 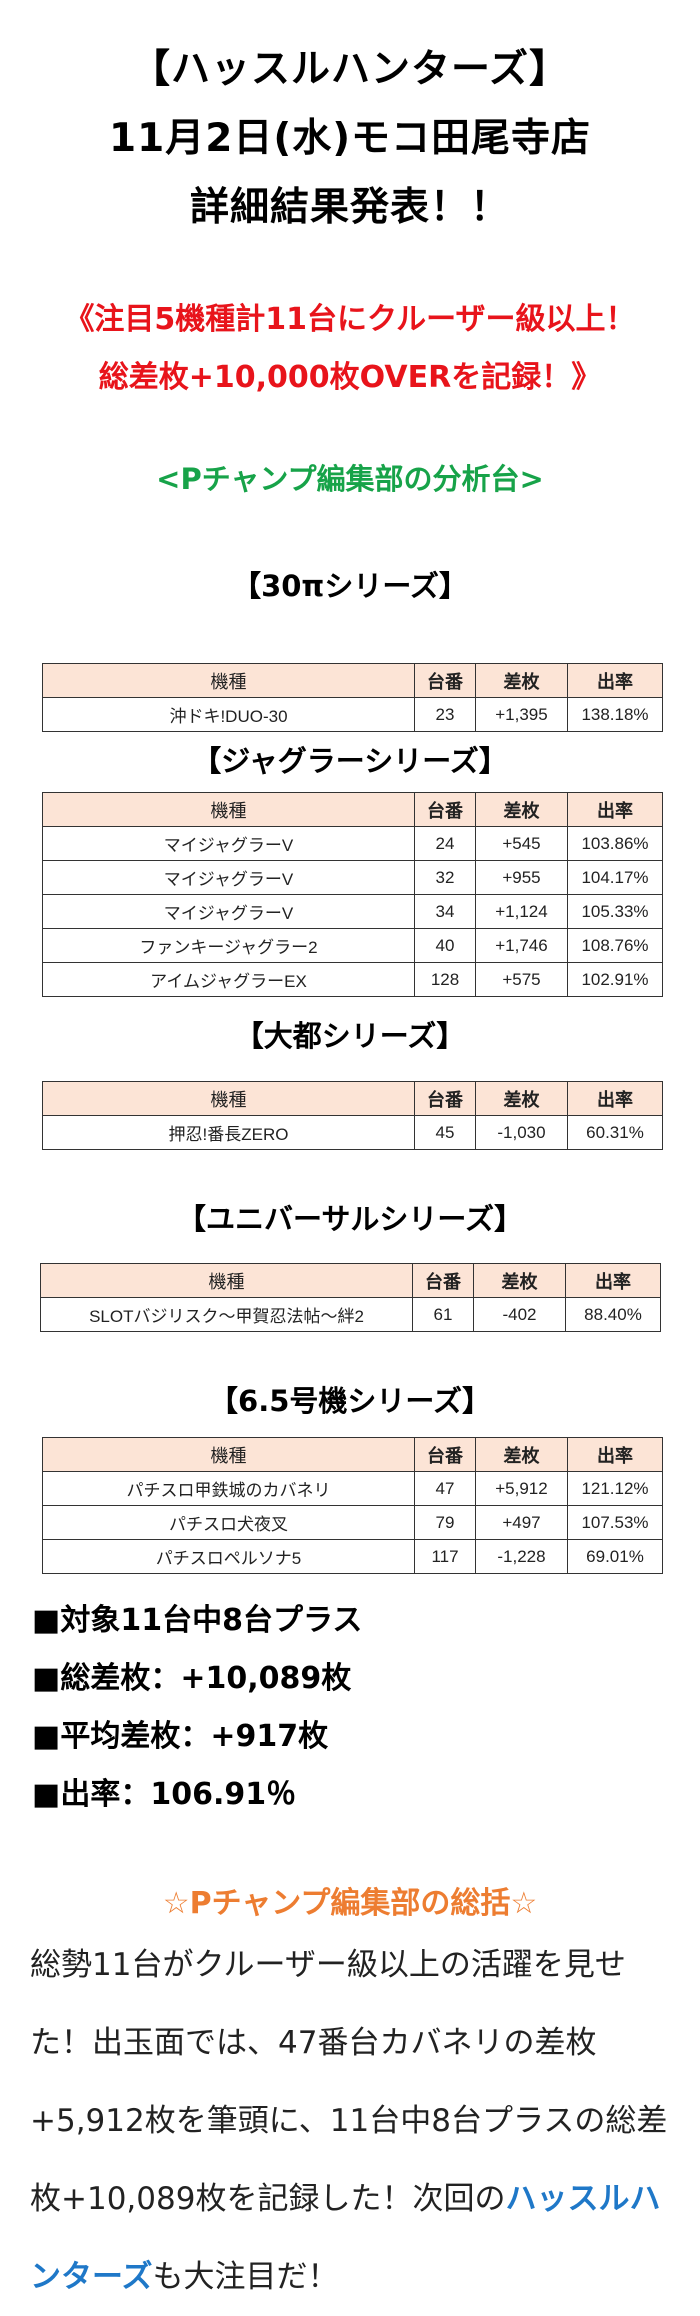 I want to click on series-title-6-5: 【6.5号機シリーズ】, so click(x=350, y=1401).